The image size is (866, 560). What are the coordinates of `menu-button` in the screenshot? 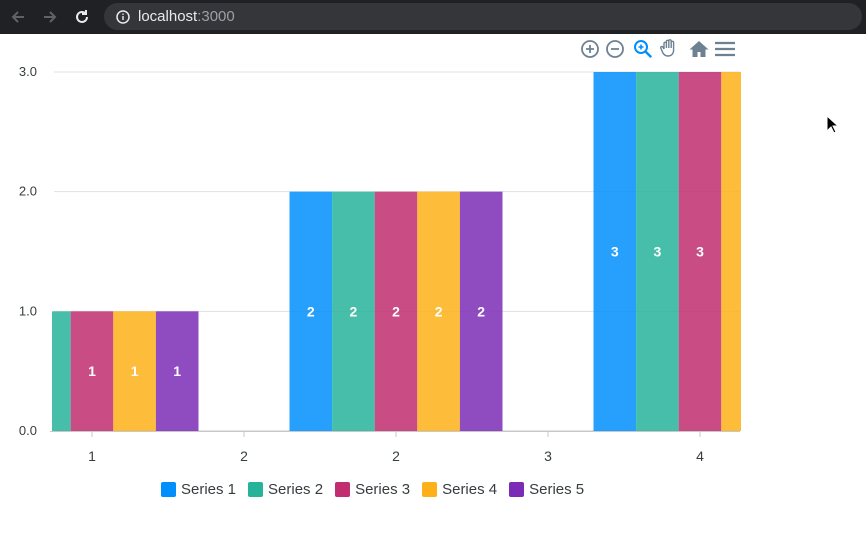 It's located at (725, 49).